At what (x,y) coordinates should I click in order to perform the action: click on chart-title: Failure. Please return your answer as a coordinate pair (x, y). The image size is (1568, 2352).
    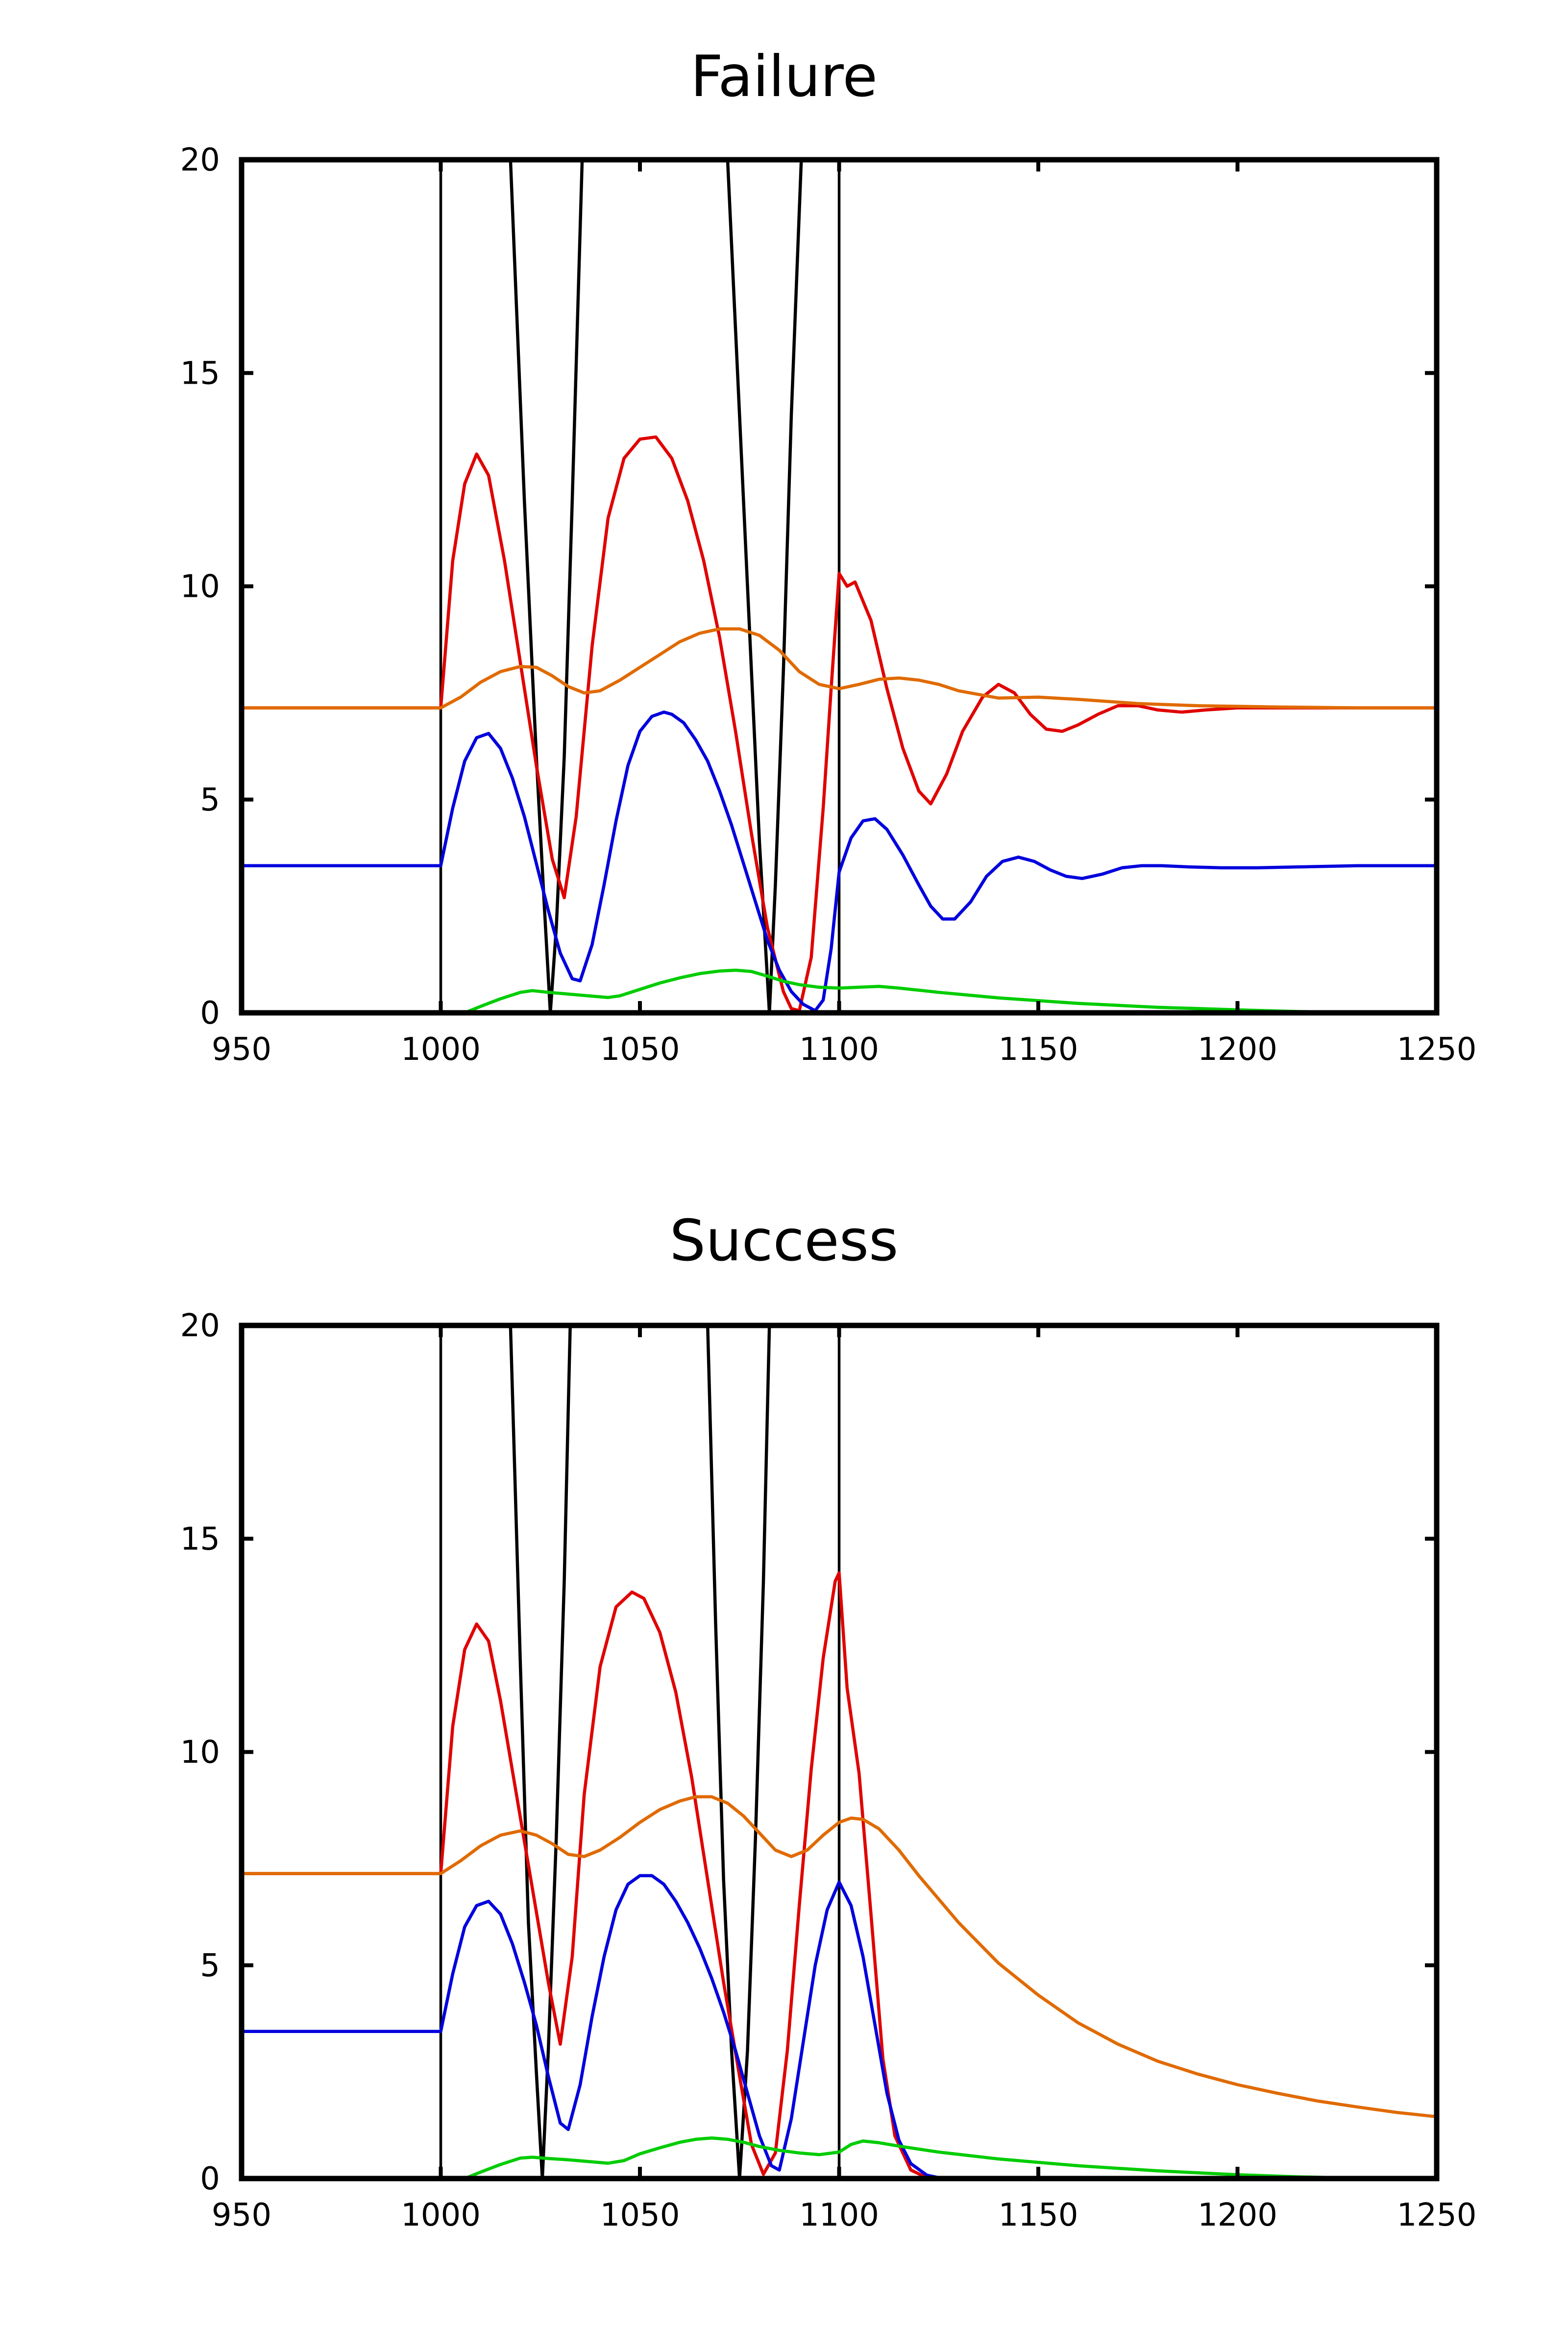
    Looking at the image, I should click on (784, 77).